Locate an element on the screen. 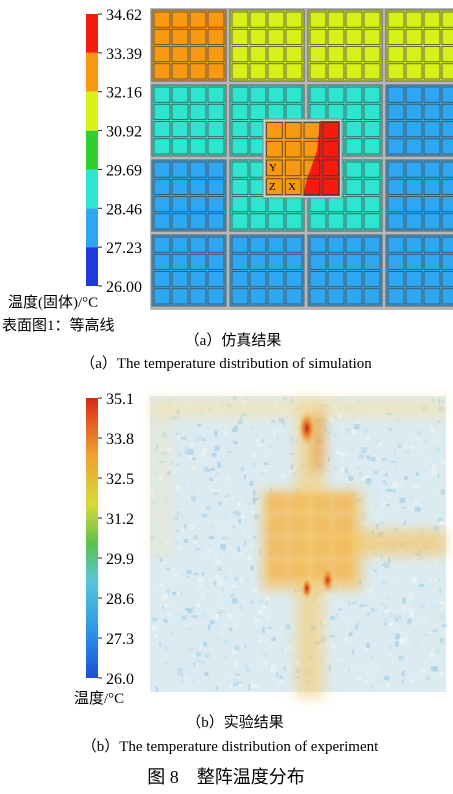 The width and height of the screenshot is (453, 794). exp-colorbar-tick-label: 35.1 is located at coordinates (120, 399).